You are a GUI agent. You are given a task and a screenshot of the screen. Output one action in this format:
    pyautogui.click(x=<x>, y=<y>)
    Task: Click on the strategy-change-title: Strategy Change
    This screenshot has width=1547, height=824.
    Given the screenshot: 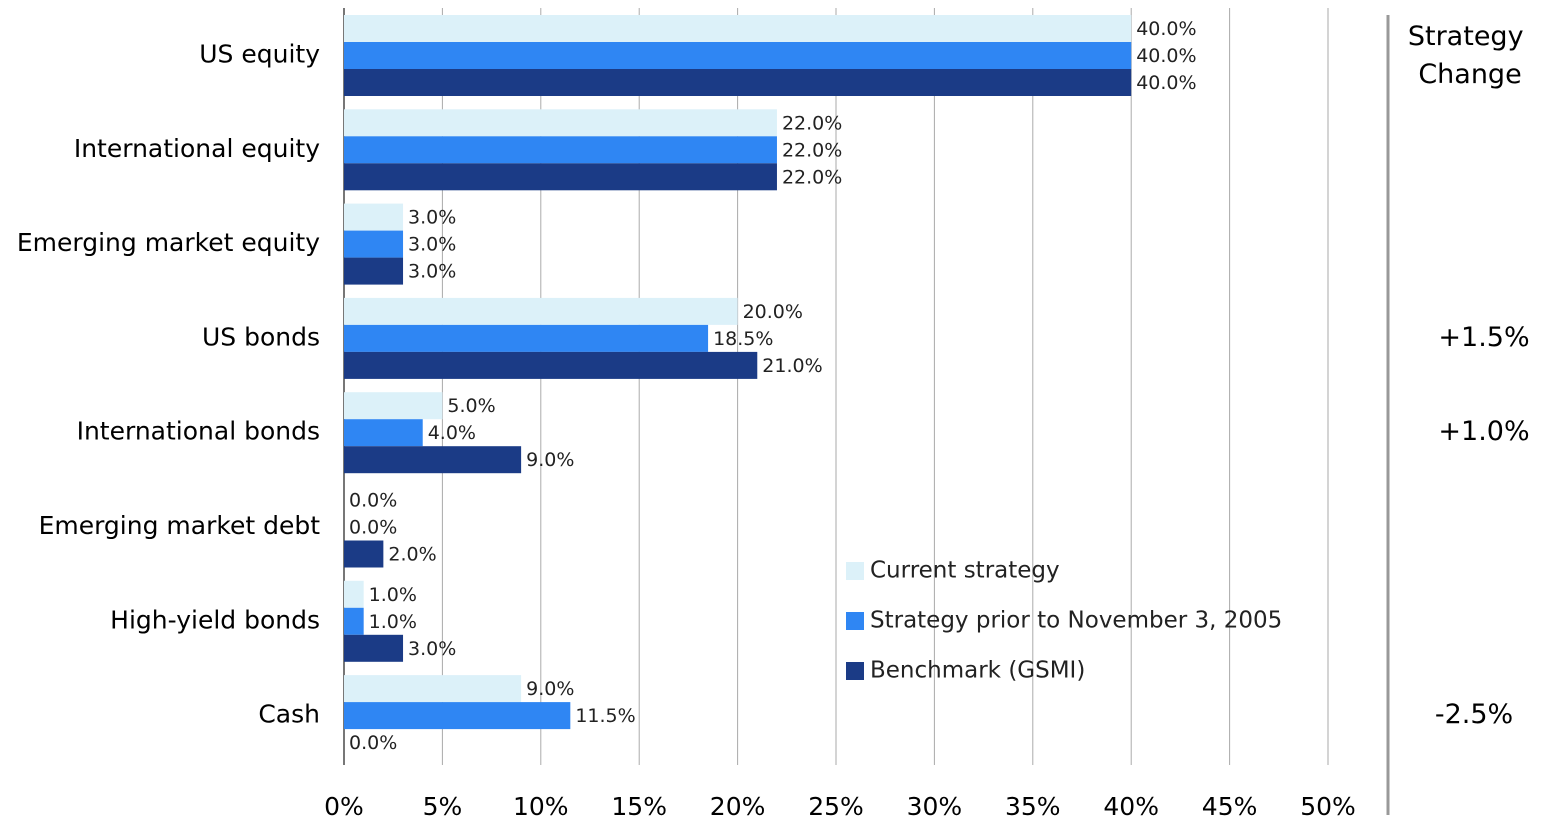 What is the action you would take?
    pyautogui.click(x=1470, y=55)
    